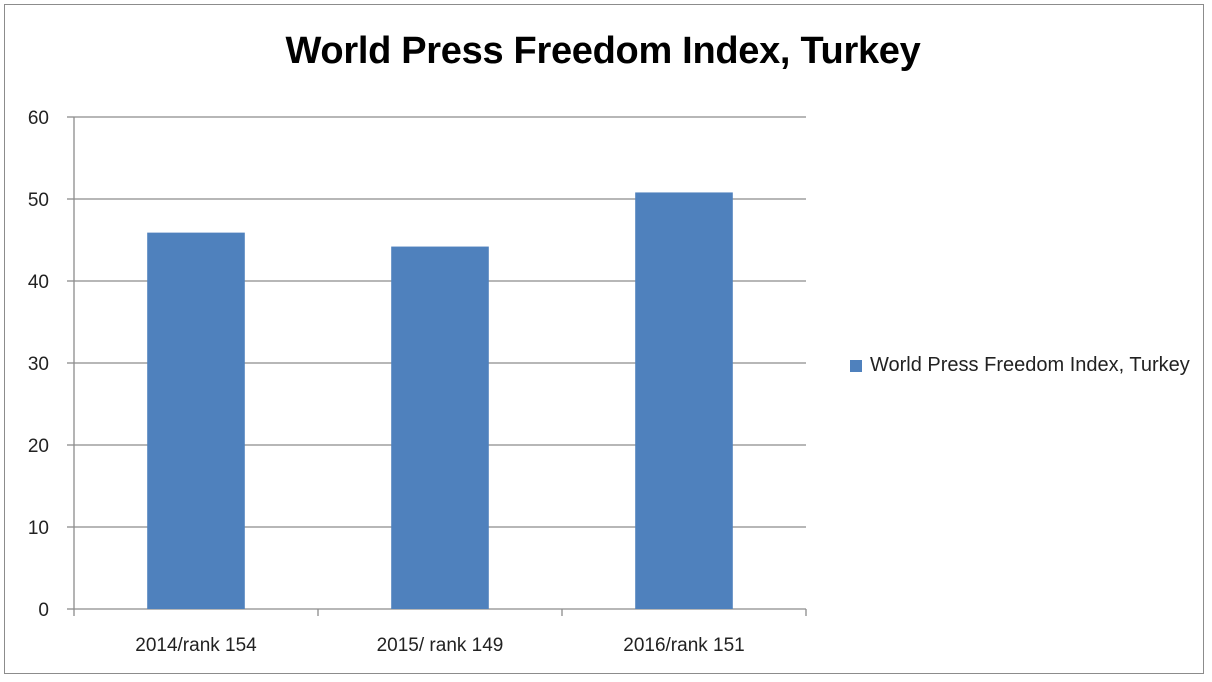 This screenshot has width=1212, height=682. What do you see at coordinates (38, 364) in the screenshot?
I see `y-tick-label: 30` at bounding box center [38, 364].